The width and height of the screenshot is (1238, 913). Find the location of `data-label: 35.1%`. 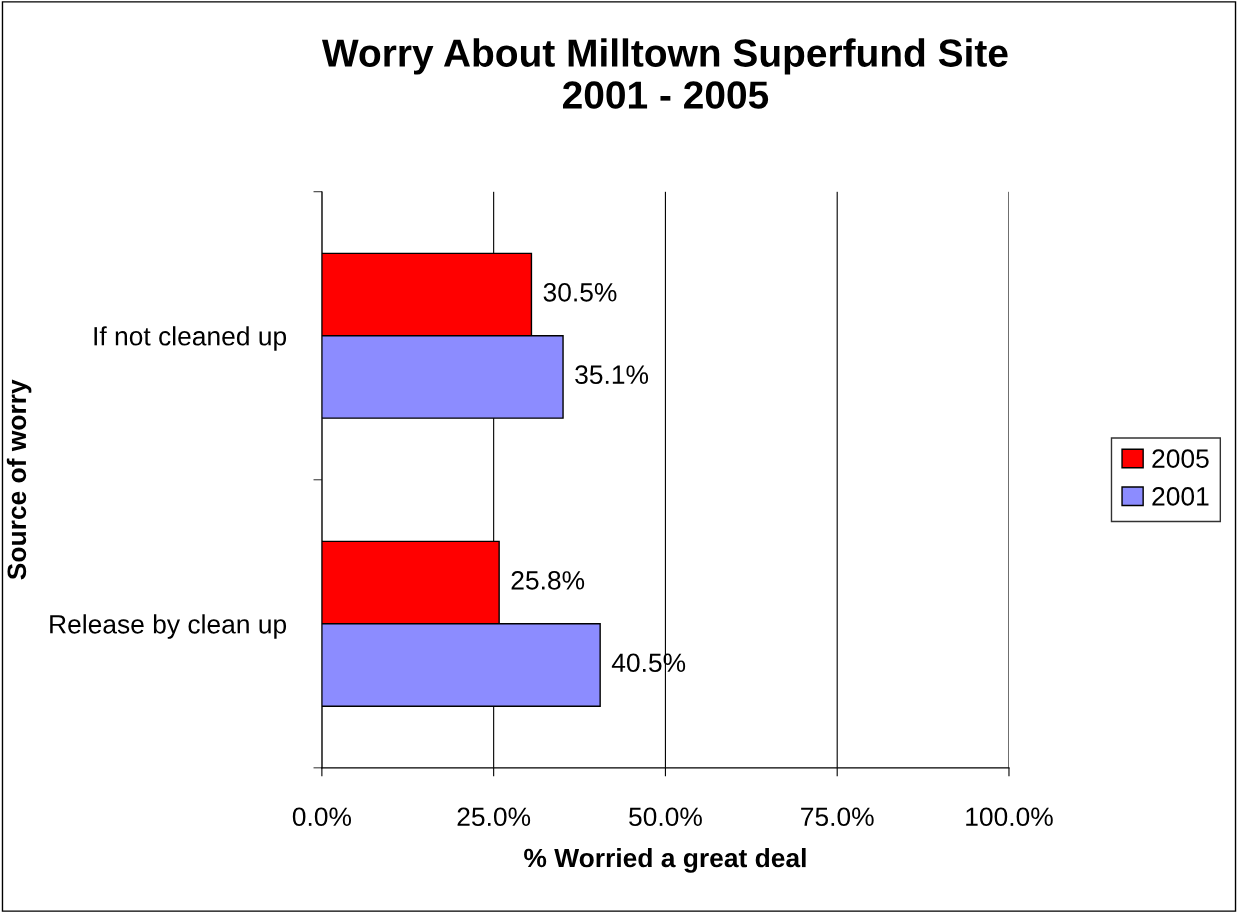

data-label: 35.1% is located at coordinates (612, 375).